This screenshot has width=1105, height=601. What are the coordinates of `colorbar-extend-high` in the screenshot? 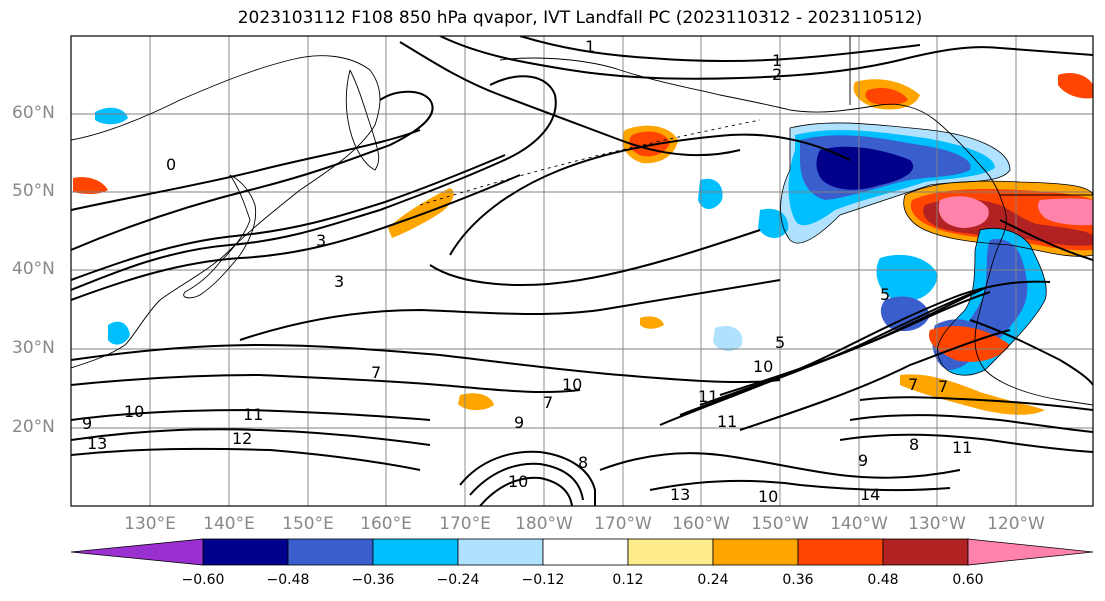 It's located at (1030, 552).